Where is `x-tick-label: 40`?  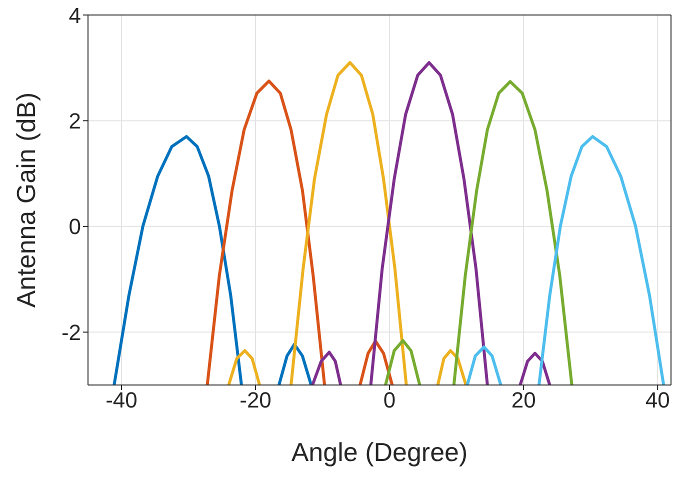 x-tick-label: 40 is located at coordinates (657, 400).